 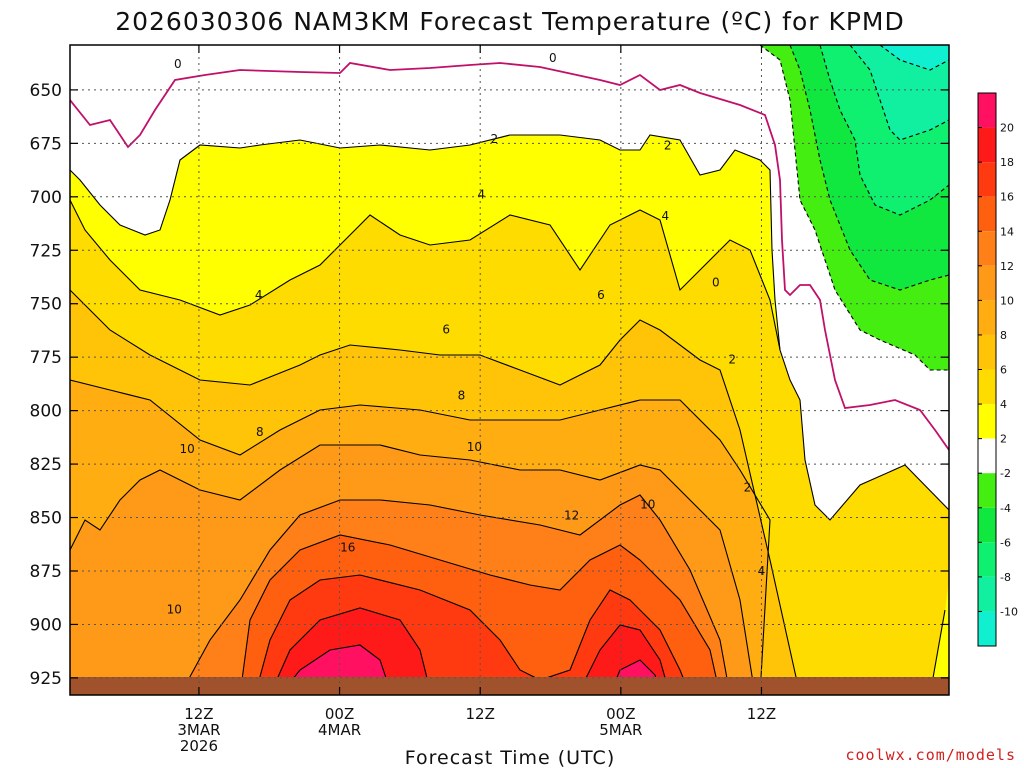 I want to click on colorbar-tick-label: 14, so click(x=1007, y=231).